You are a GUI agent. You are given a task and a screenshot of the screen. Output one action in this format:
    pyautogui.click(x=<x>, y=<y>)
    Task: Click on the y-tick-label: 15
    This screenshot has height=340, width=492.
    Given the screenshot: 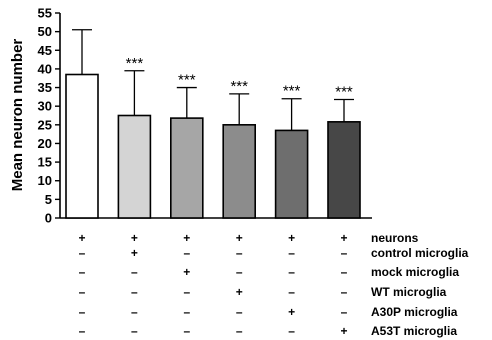 What is the action you would take?
    pyautogui.click(x=45, y=162)
    